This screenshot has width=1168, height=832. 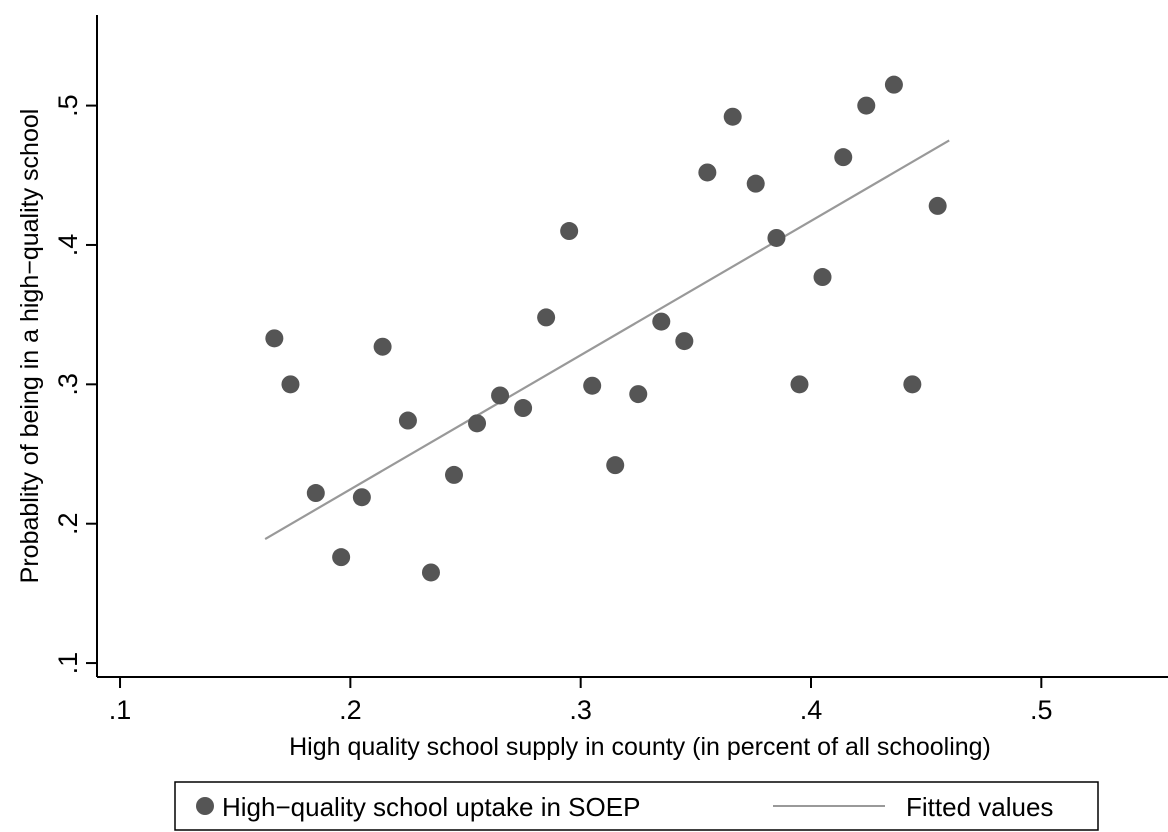 What do you see at coordinates (580, 710) in the screenshot?
I see `x-tick-label: .3` at bounding box center [580, 710].